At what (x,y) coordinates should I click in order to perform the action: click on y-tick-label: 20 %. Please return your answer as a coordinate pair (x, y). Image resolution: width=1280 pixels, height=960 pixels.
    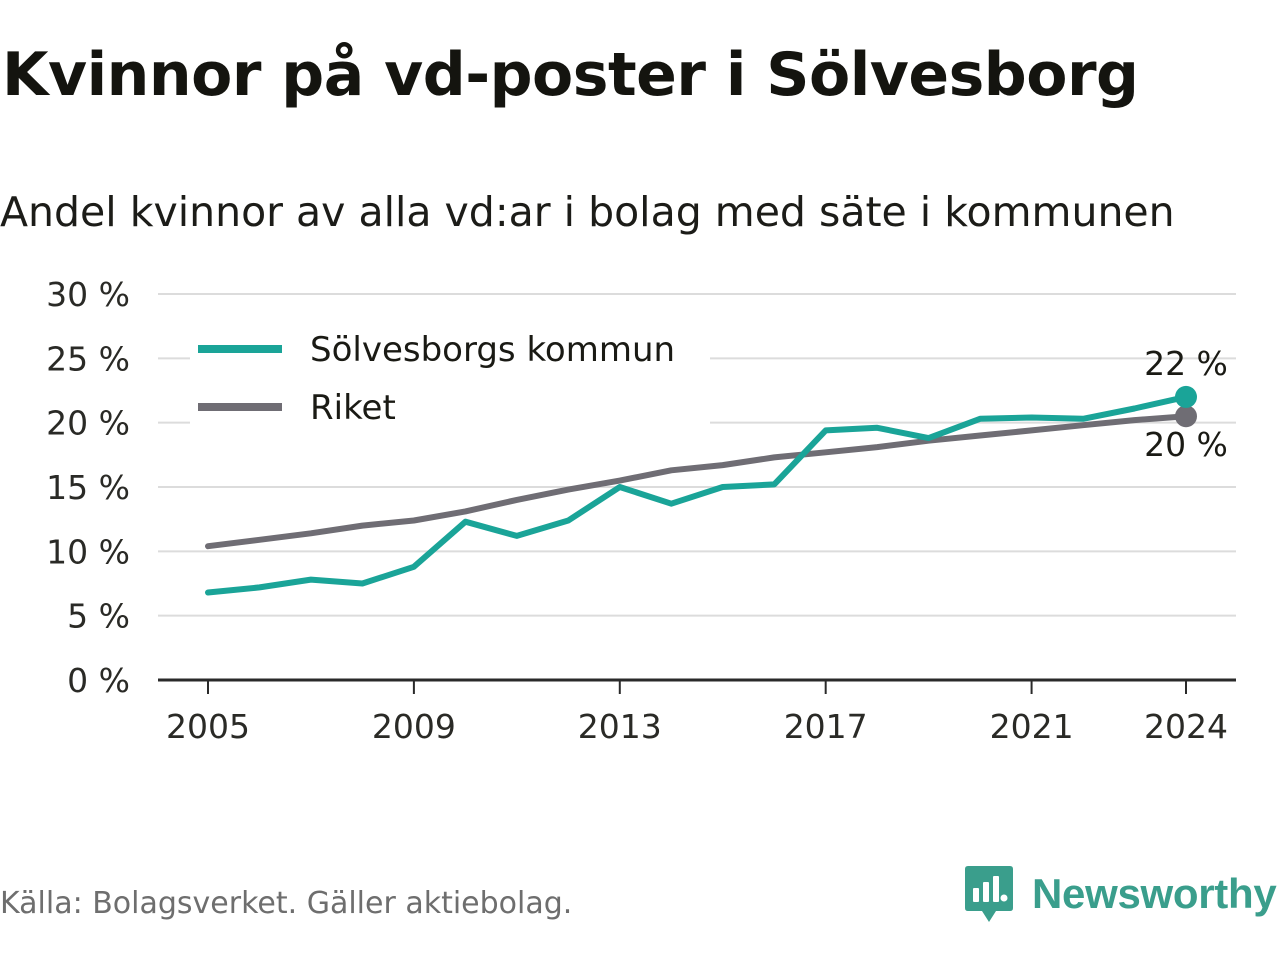
    Looking at the image, I should click on (88, 423).